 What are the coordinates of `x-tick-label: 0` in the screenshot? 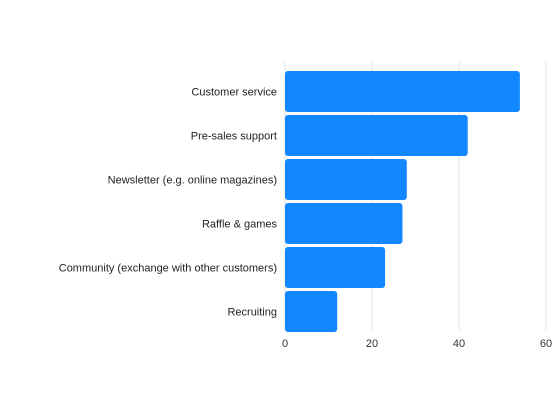 It's located at (285, 344).